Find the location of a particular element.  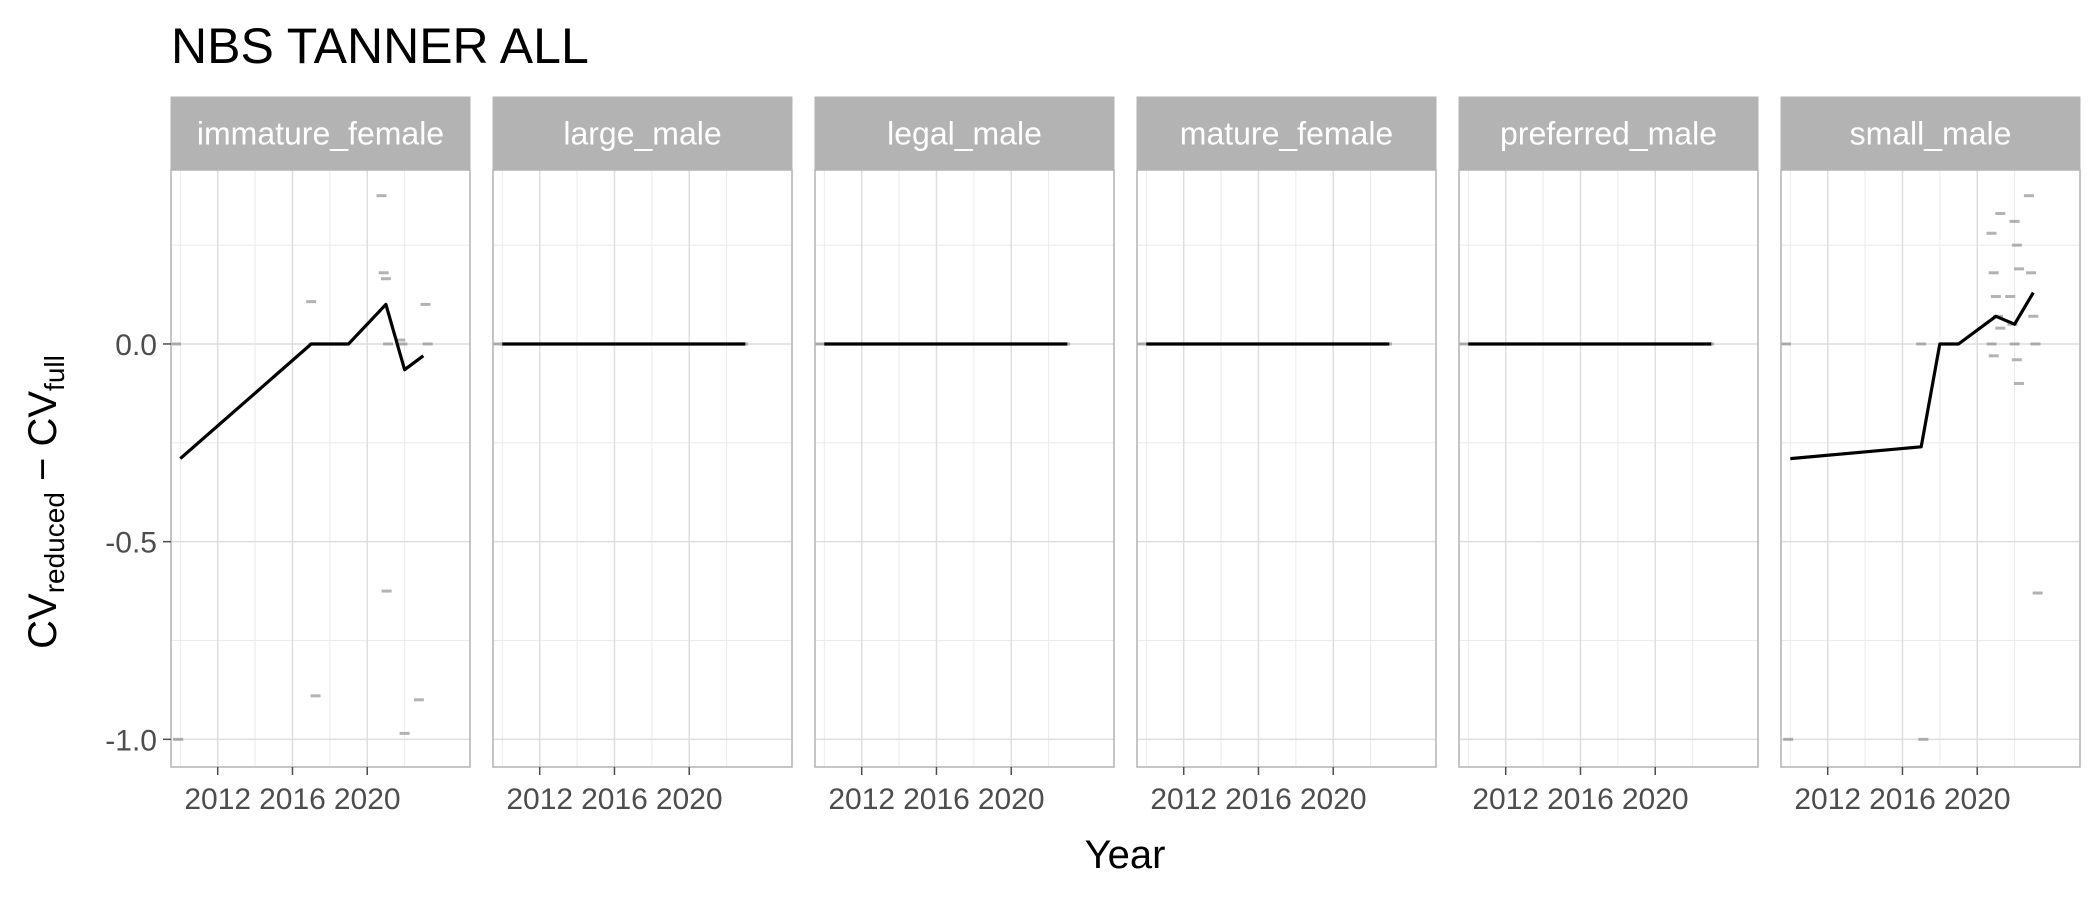

facet-strip-label: large_male is located at coordinates (642, 134).